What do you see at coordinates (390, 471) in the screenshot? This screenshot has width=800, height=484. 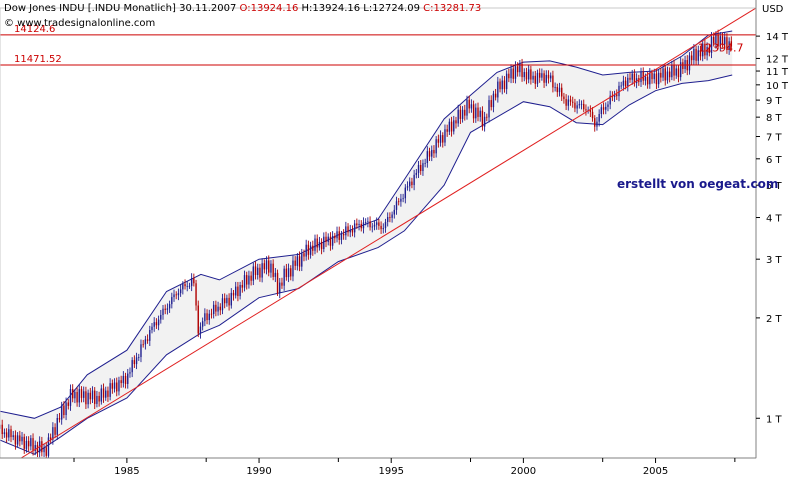 I see `x-tick-label: 1995` at bounding box center [390, 471].